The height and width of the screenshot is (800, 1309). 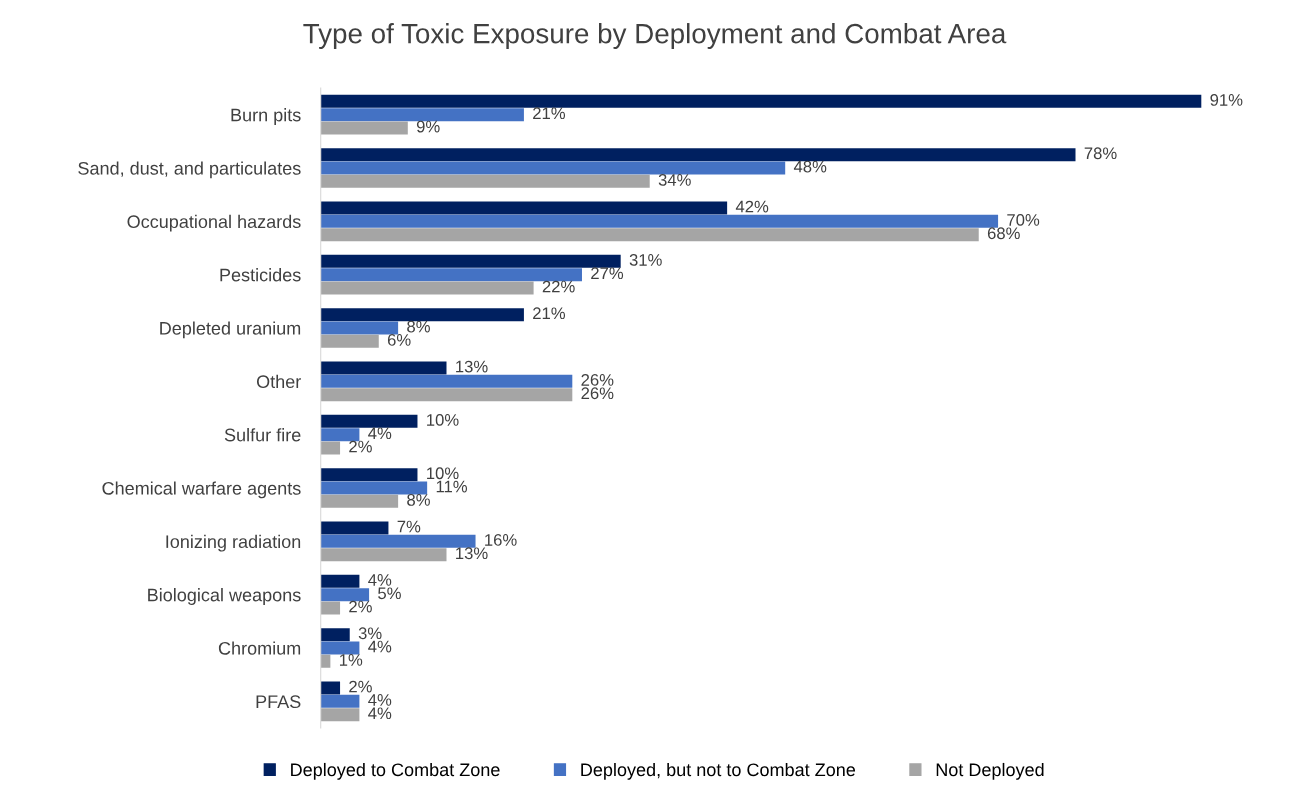 I want to click on y-tick-label: Biological weapons, so click(x=224, y=596).